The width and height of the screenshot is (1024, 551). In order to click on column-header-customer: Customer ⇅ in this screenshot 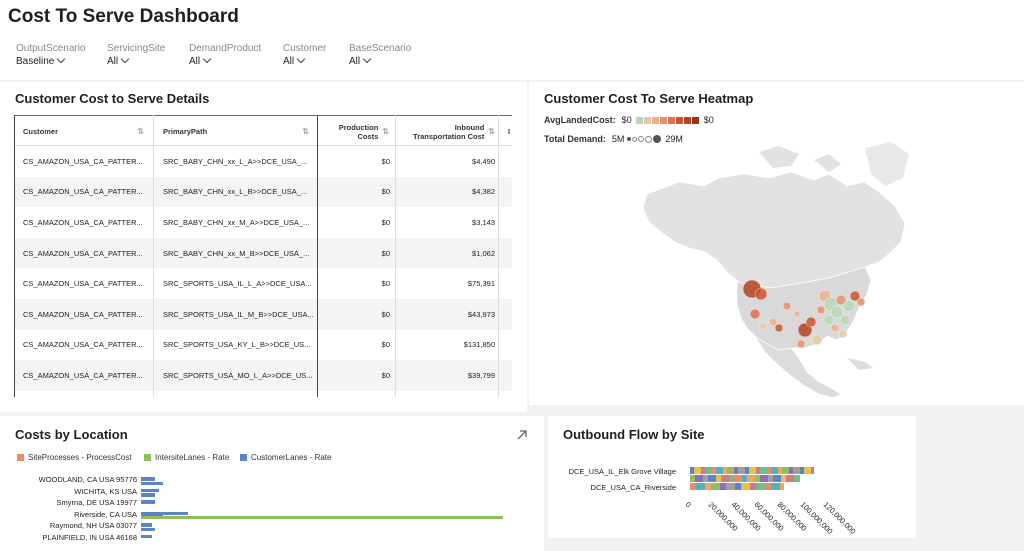, I will do `click(85, 131)`.